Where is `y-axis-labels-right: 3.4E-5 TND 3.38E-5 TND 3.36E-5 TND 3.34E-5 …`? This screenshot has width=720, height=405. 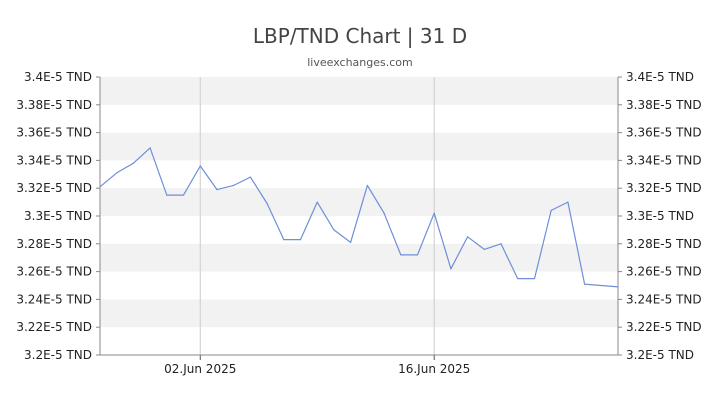
y-axis-labels-right: 3.4E-5 TND 3.38E-5 TND 3.36E-5 TND 3.34E-5 … is located at coordinates (660, 216).